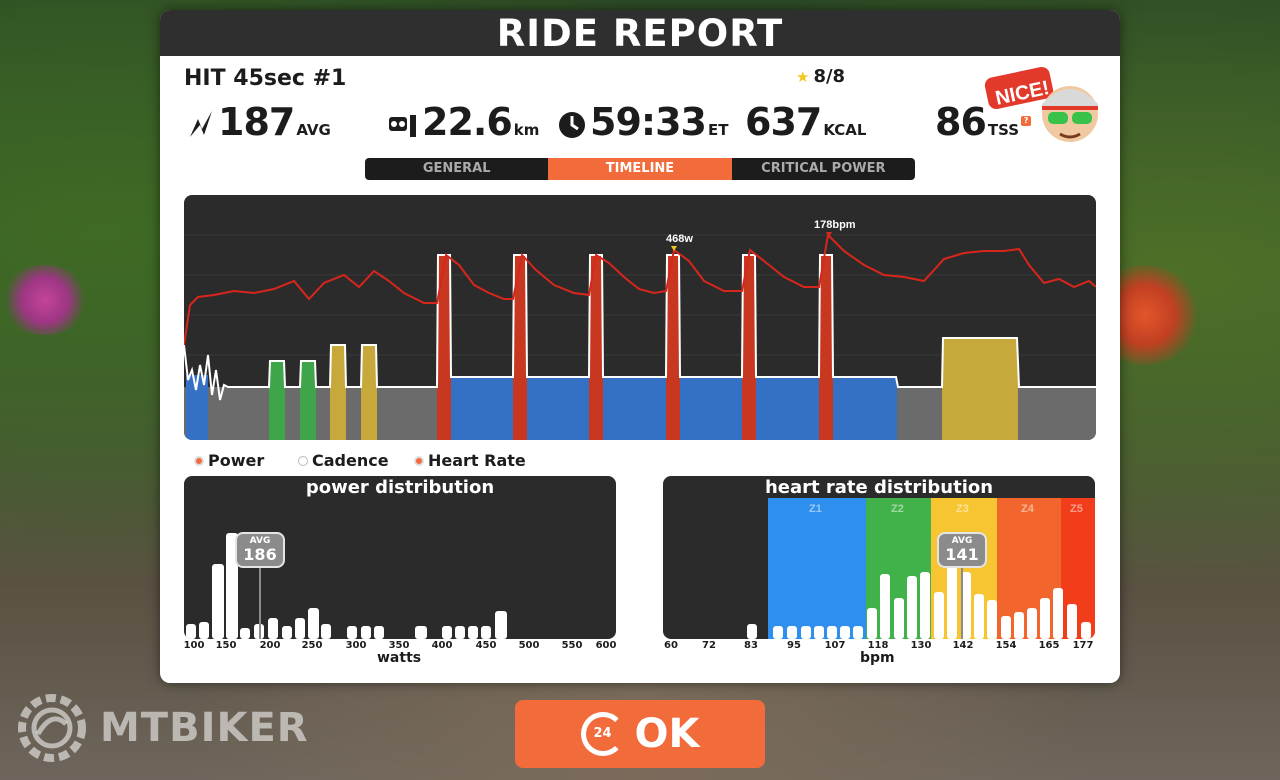 Image resolution: width=1280 pixels, height=780 pixels. Describe the element at coordinates (640, 734) in the screenshot. I see `ok-button: 24 OK` at that location.